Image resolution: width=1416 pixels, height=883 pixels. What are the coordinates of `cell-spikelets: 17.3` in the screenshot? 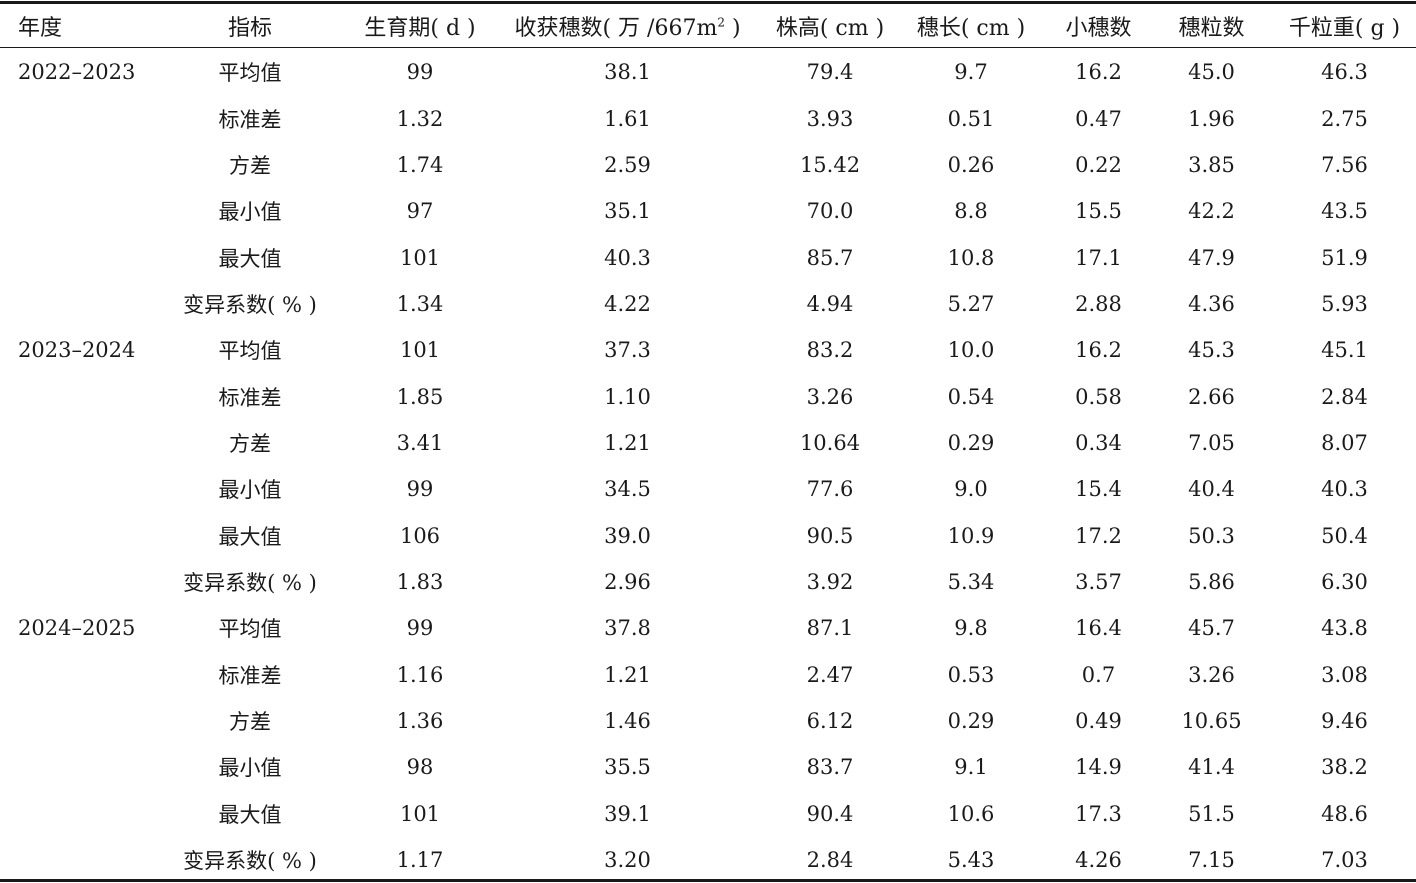 It's located at (1098, 813).